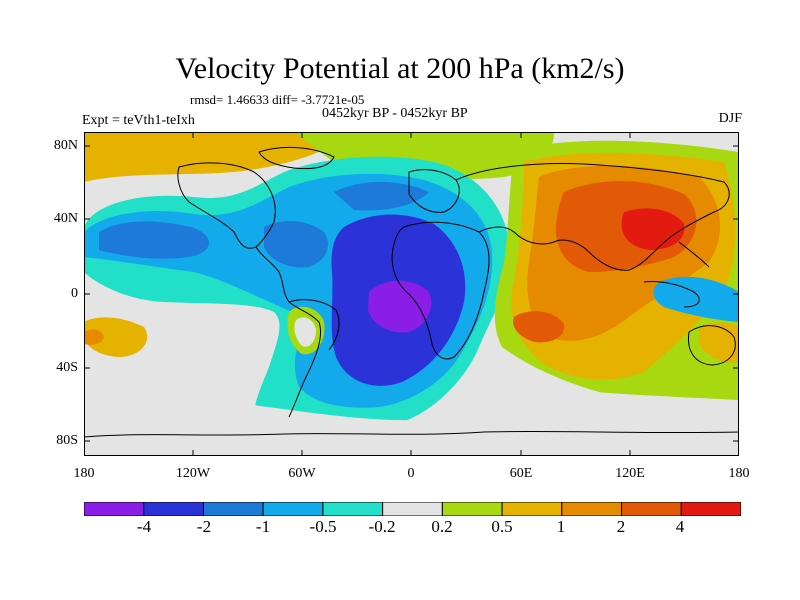 This screenshot has height=600, width=800. What do you see at coordinates (521, 473) in the screenshot?
I see `lon-label-60e: 60E` at bounding box center [521, 473].